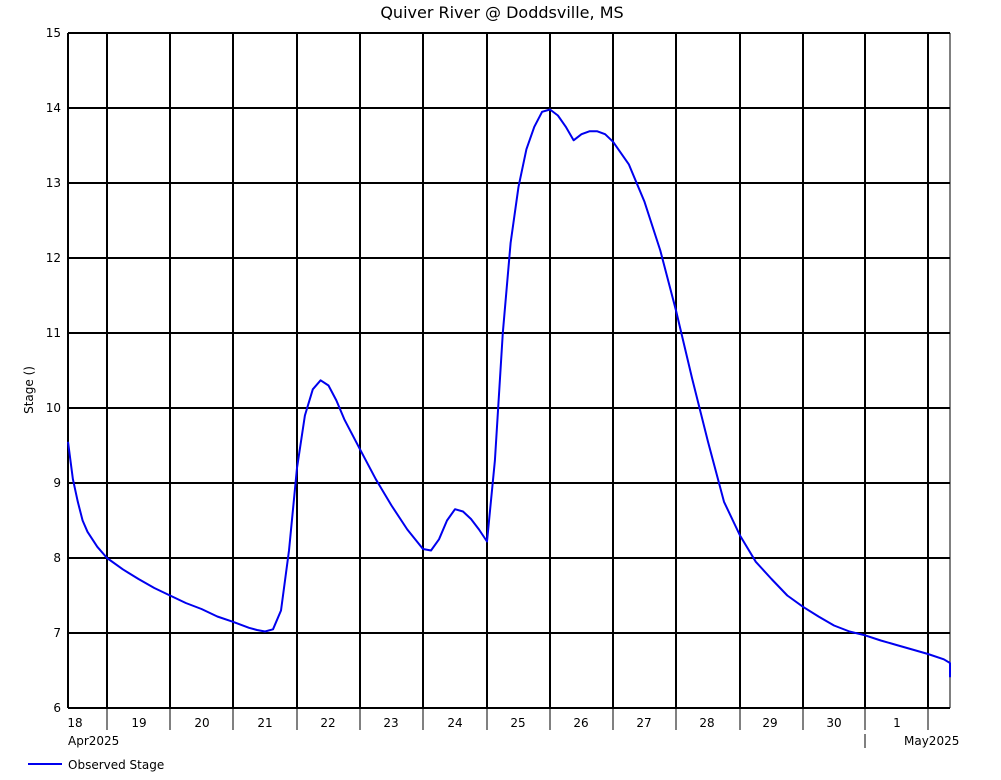 The image size is (1001, 780). I want to click on x-tick-label-24: 24, so click(454, 723).